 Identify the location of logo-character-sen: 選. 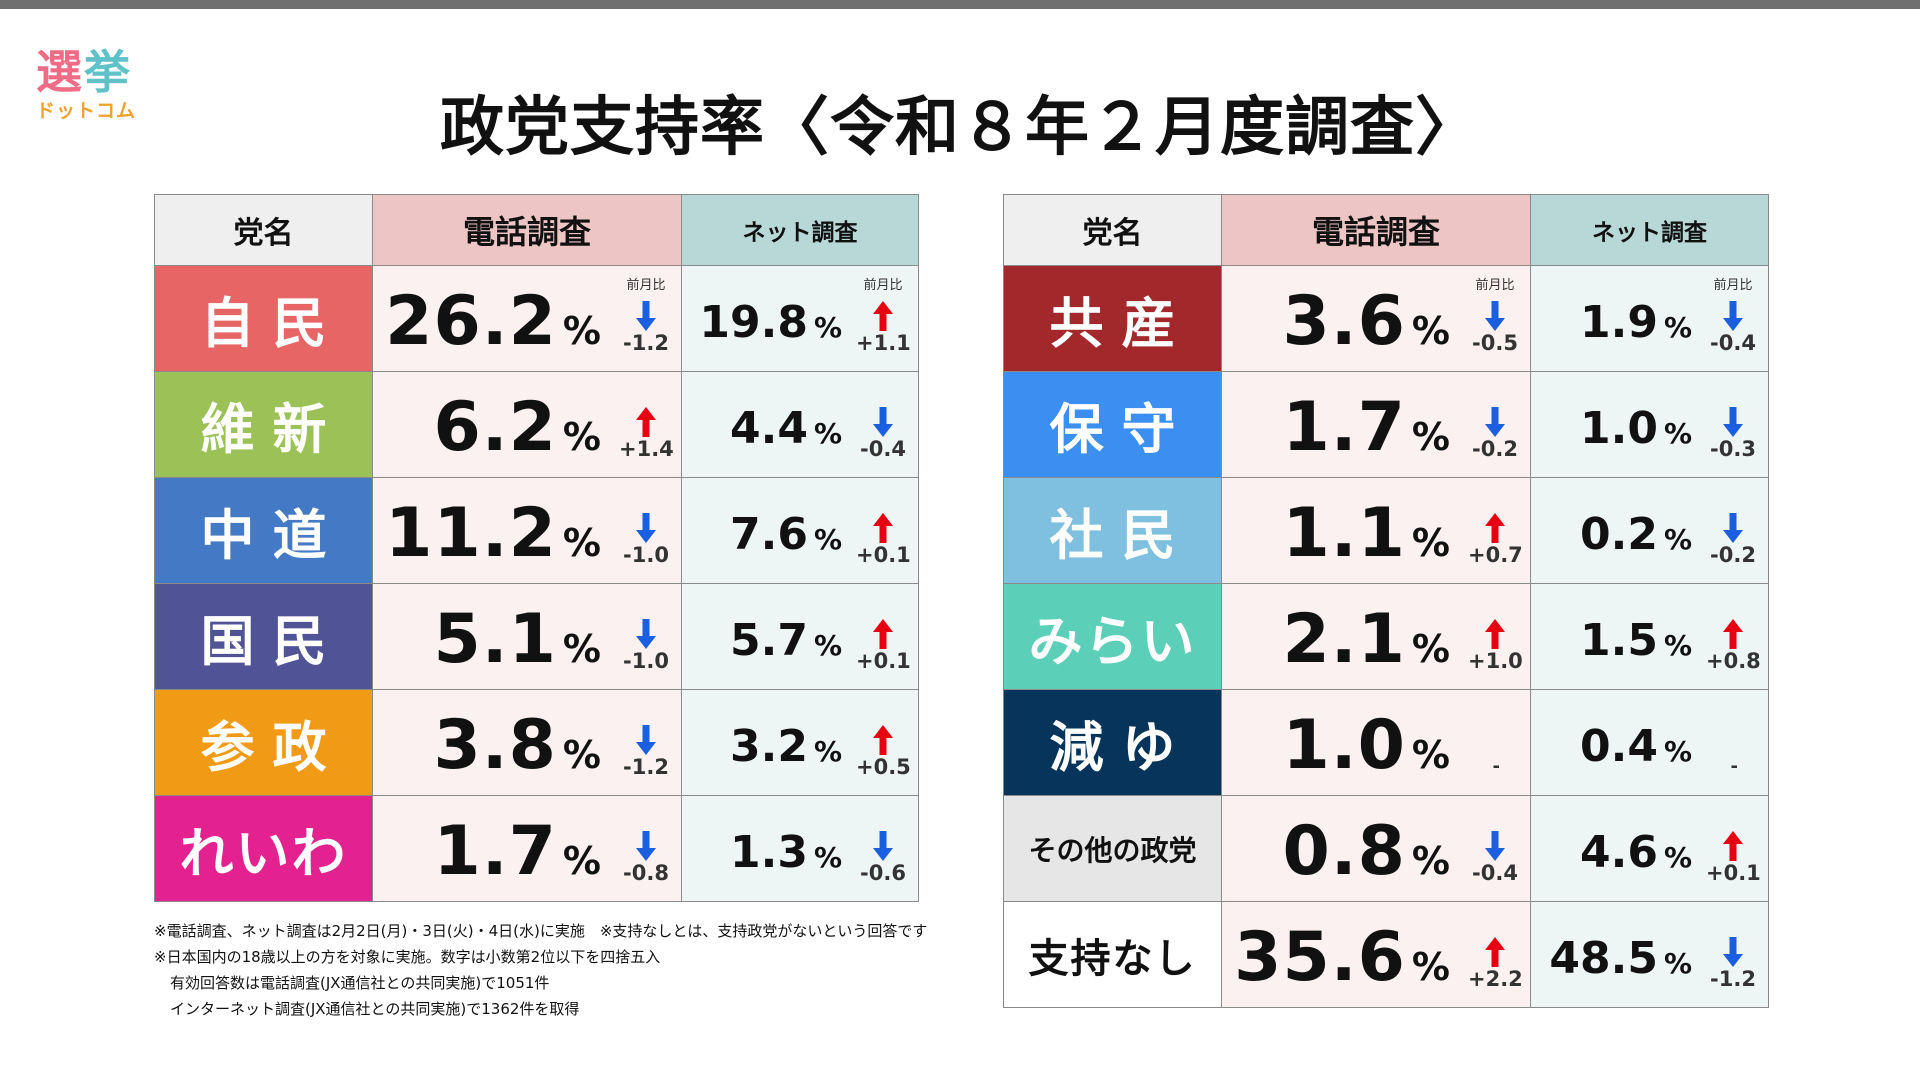
(59, 72).